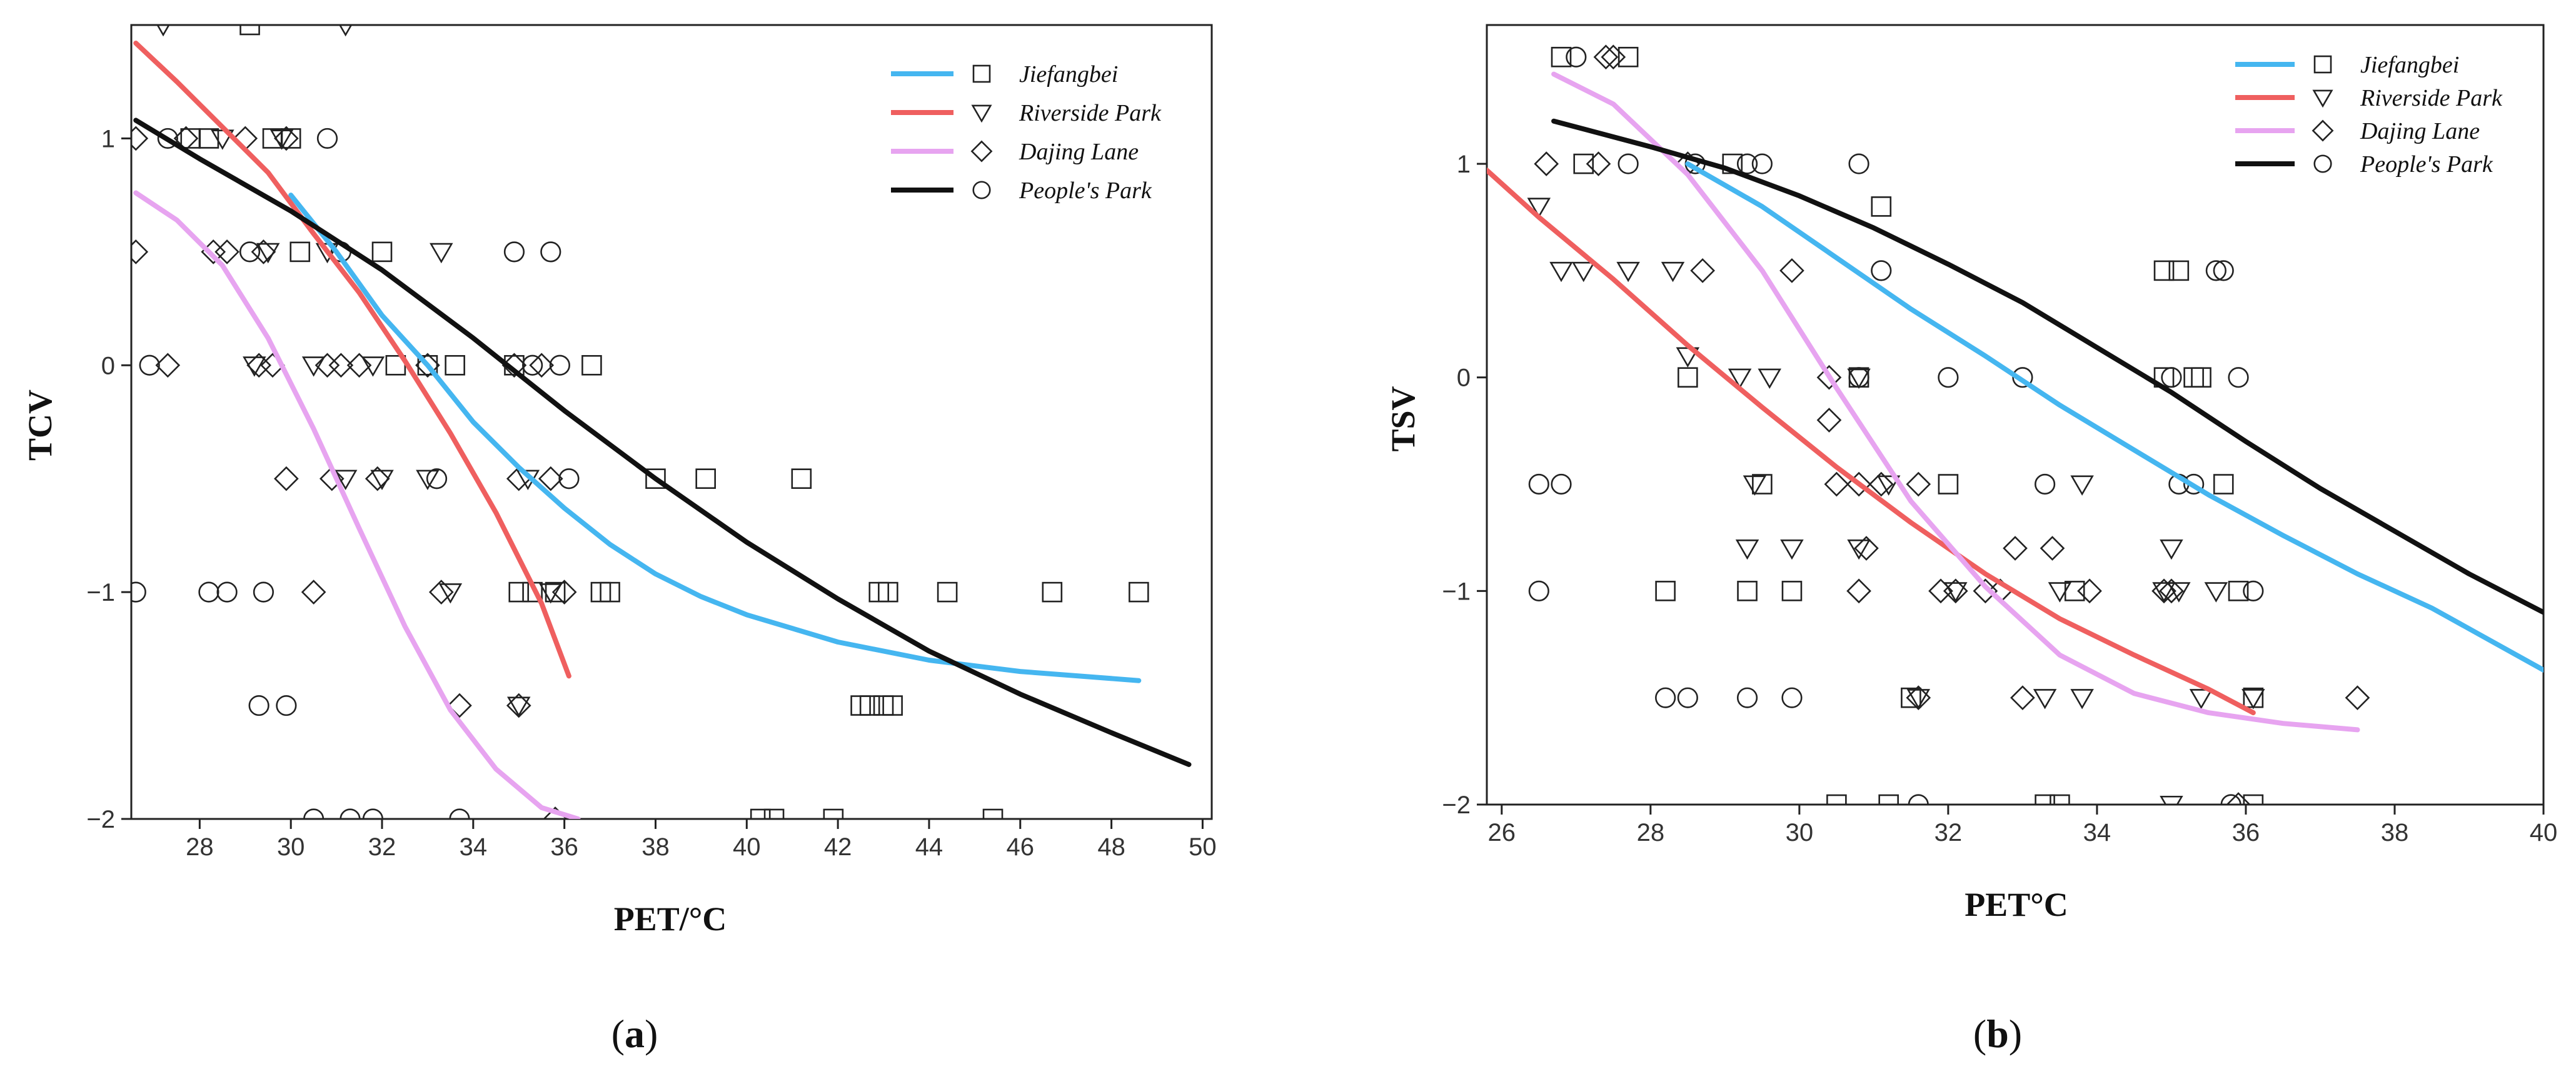 The height and width of the screenshot is (1069, 2576). I want to click on xlabel-a: PET/°C, so click(670, 919).